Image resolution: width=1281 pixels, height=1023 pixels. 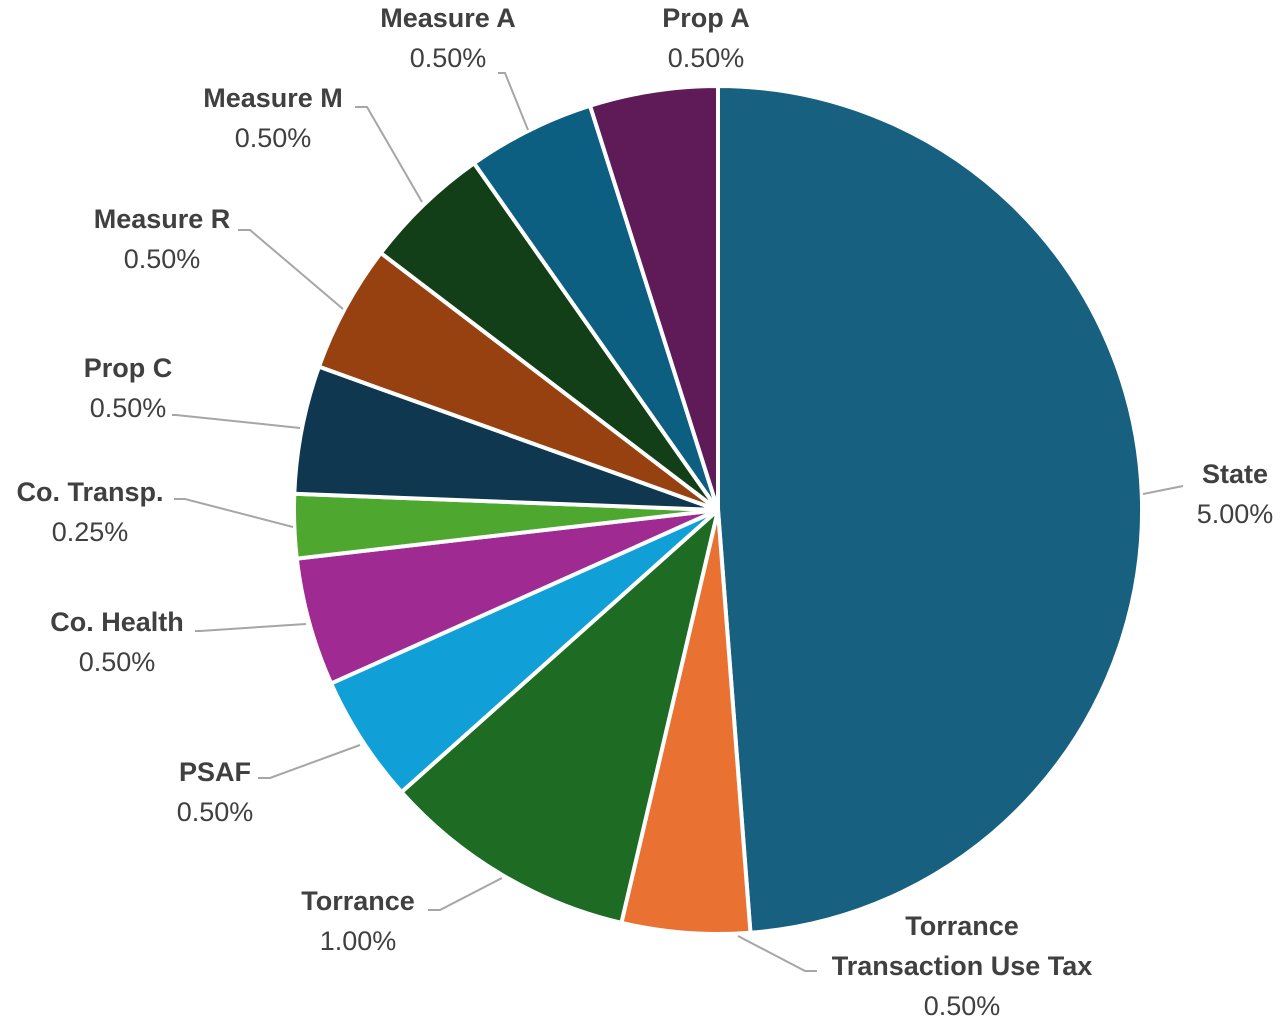 I want to click on slice-name-label: Prop A, so click(x=706, y=18).